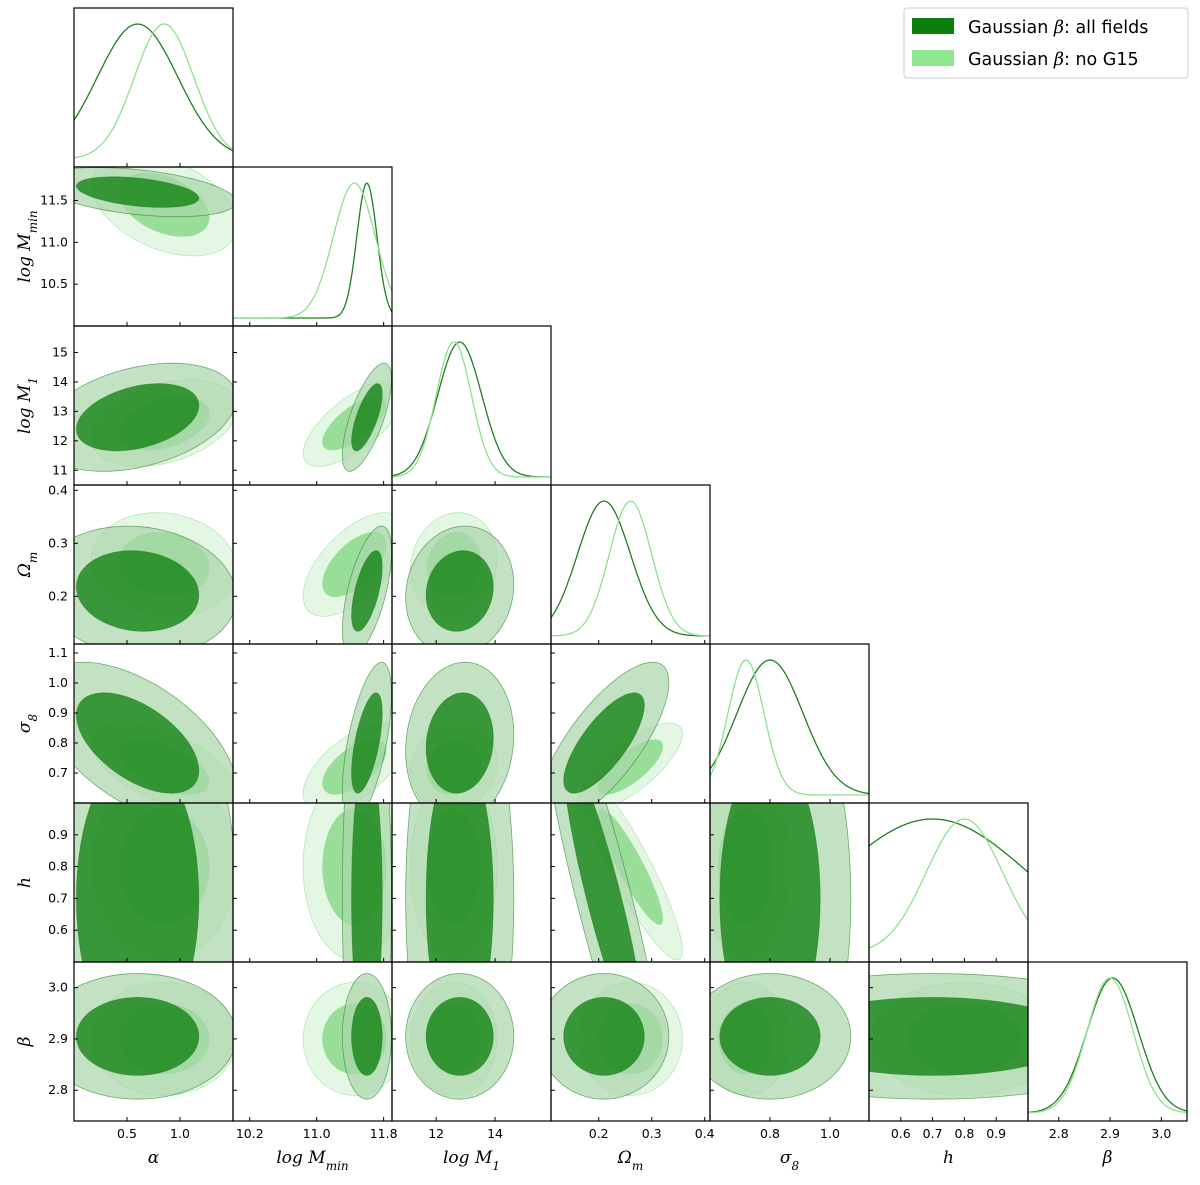  I want to click on contour-68-0-logM1-h, so click(459, 882).